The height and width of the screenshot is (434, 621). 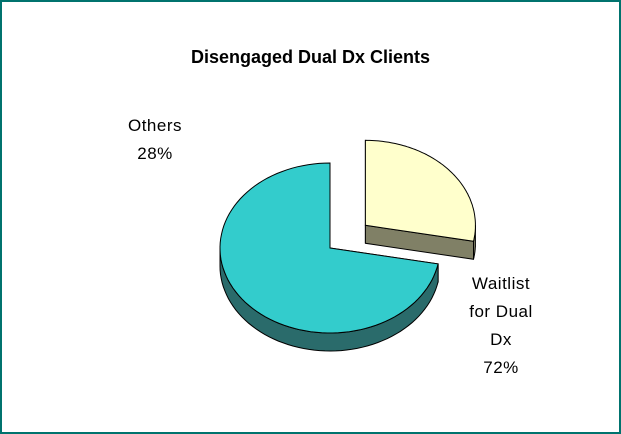 What do you see at coordinates (501, 311) in the screenshot?
I see `category-label: Waitlist for Dual Dx` at bounding box center [501, 311].